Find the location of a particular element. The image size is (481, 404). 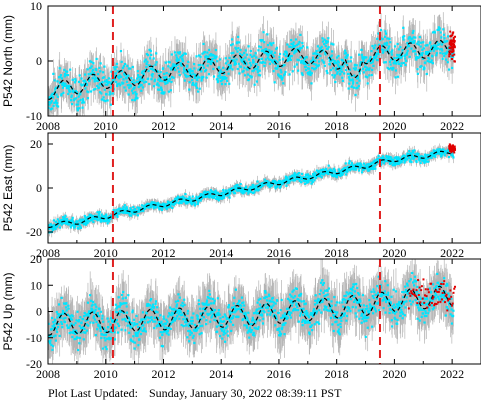

up-ytick-label: 0 is located at coordinates (39, 312).